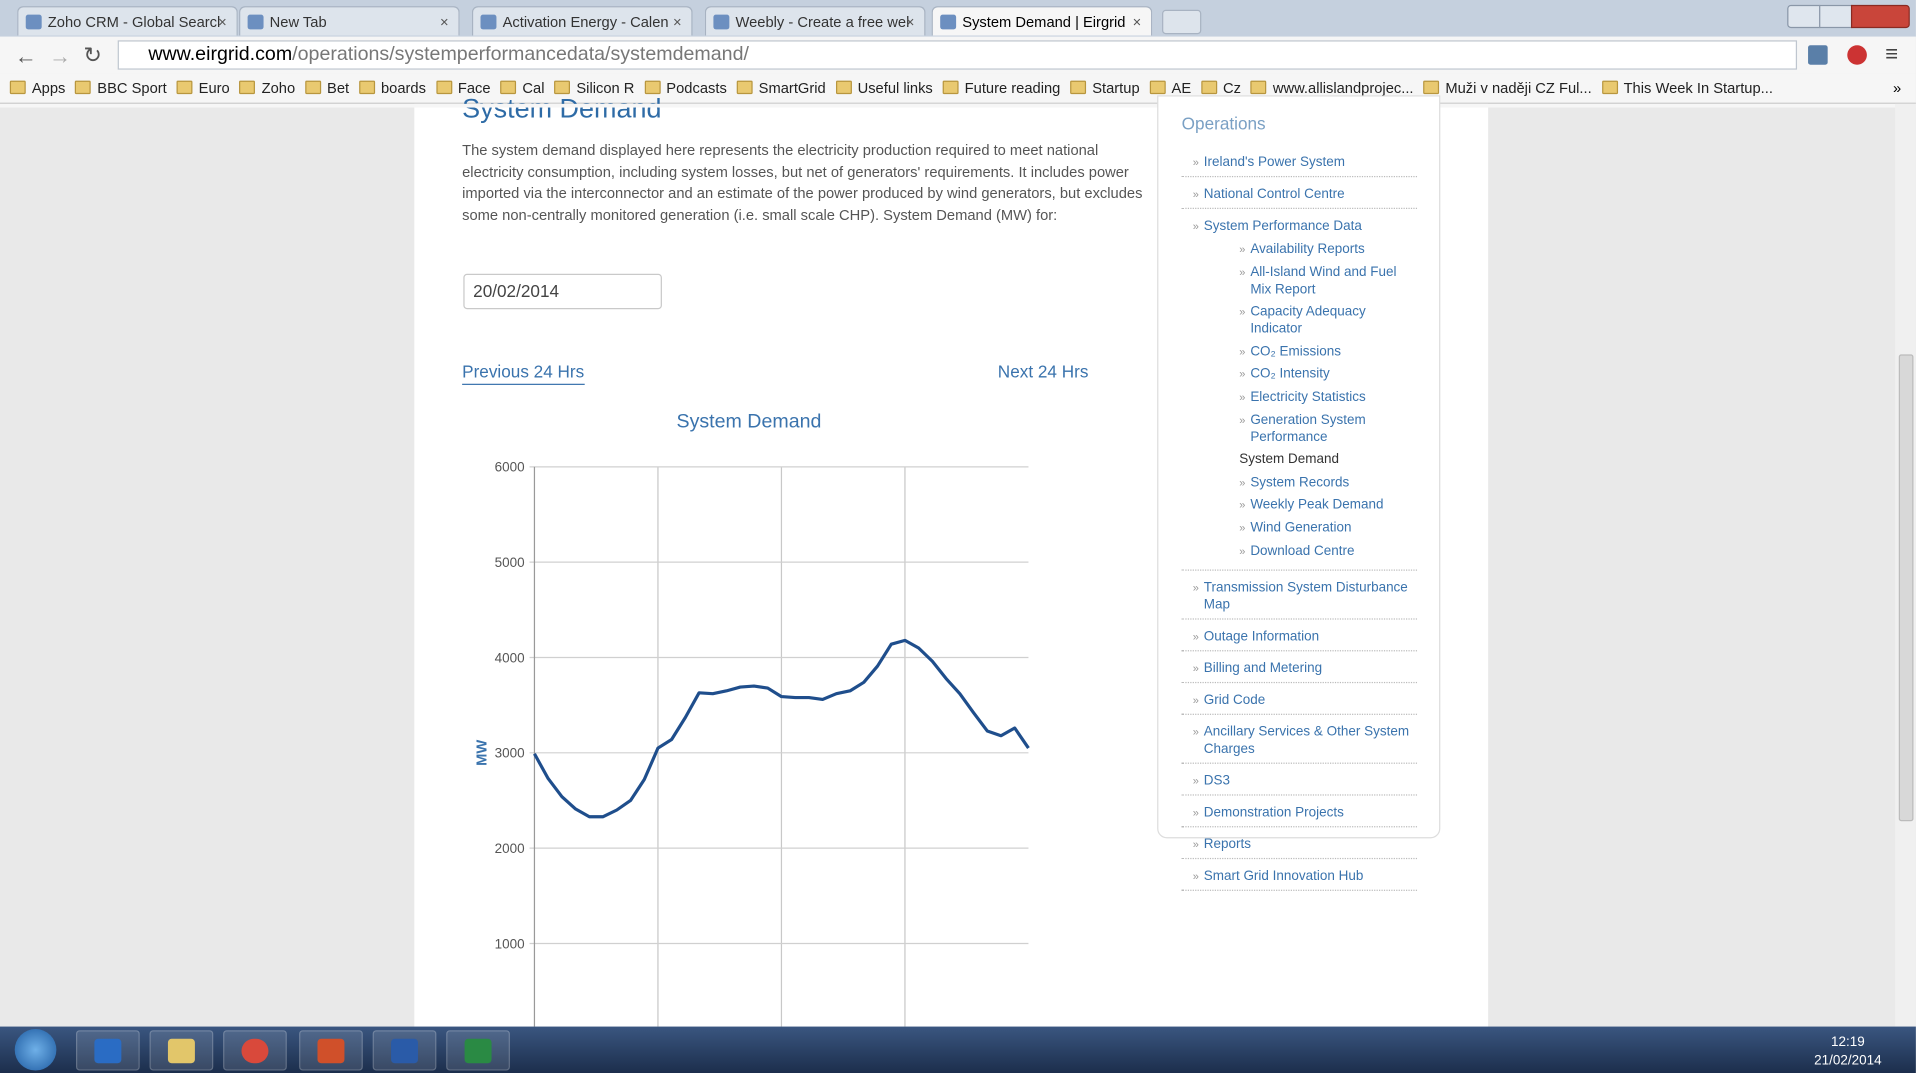 The height and width of the screenshot is (1073, 1916). Describe the element at coordinates (1897, 88) in the screenshot. I see `bookmarks-more: »` at that location.